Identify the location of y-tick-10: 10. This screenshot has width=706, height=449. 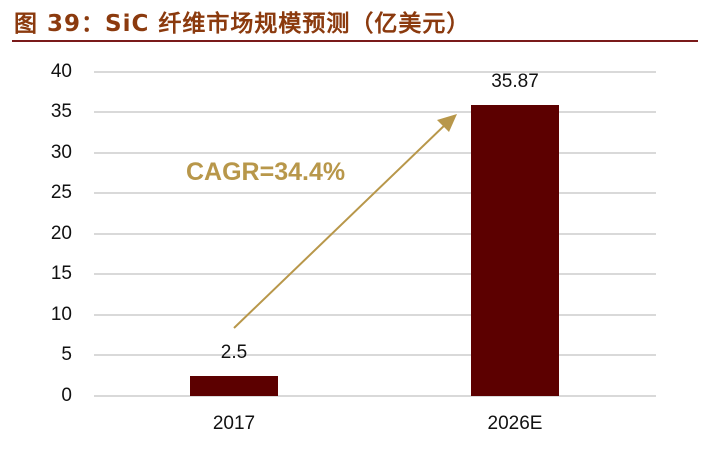
(61, 314).